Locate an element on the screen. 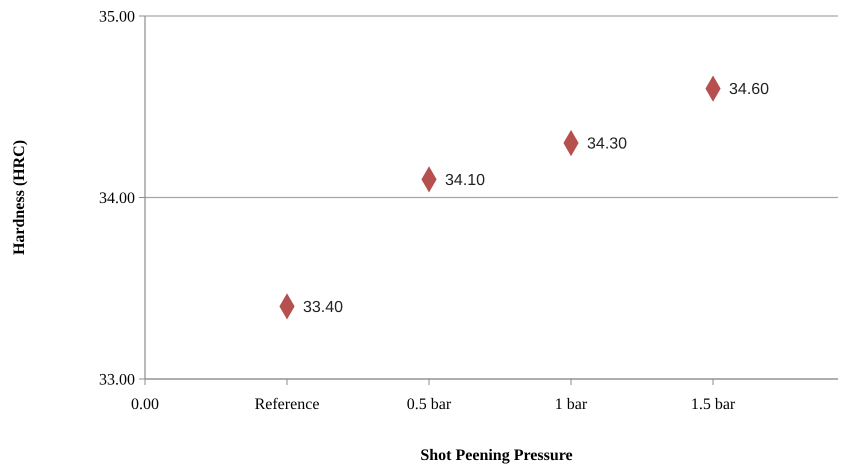 The width and height of the screenshot is (846, 470). data-label: 34.10 is located at coordinates (465, 180).